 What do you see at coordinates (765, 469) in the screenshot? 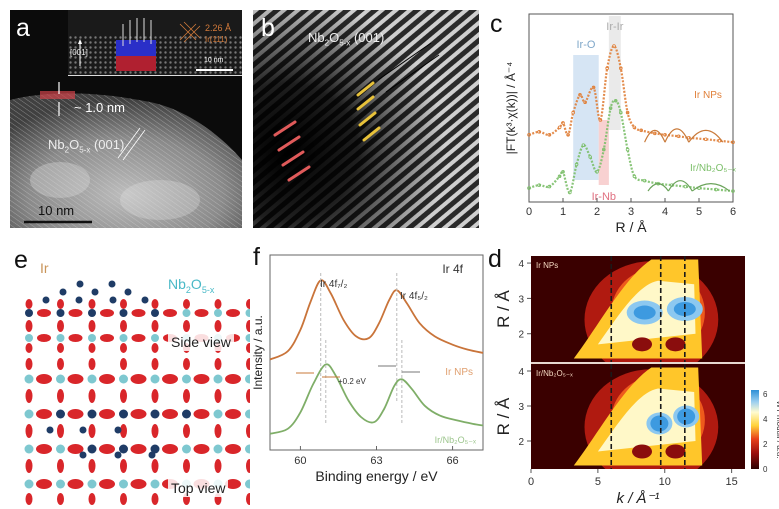
I see `colorbar-tick-label: 0` at bounding box center [765, 469].